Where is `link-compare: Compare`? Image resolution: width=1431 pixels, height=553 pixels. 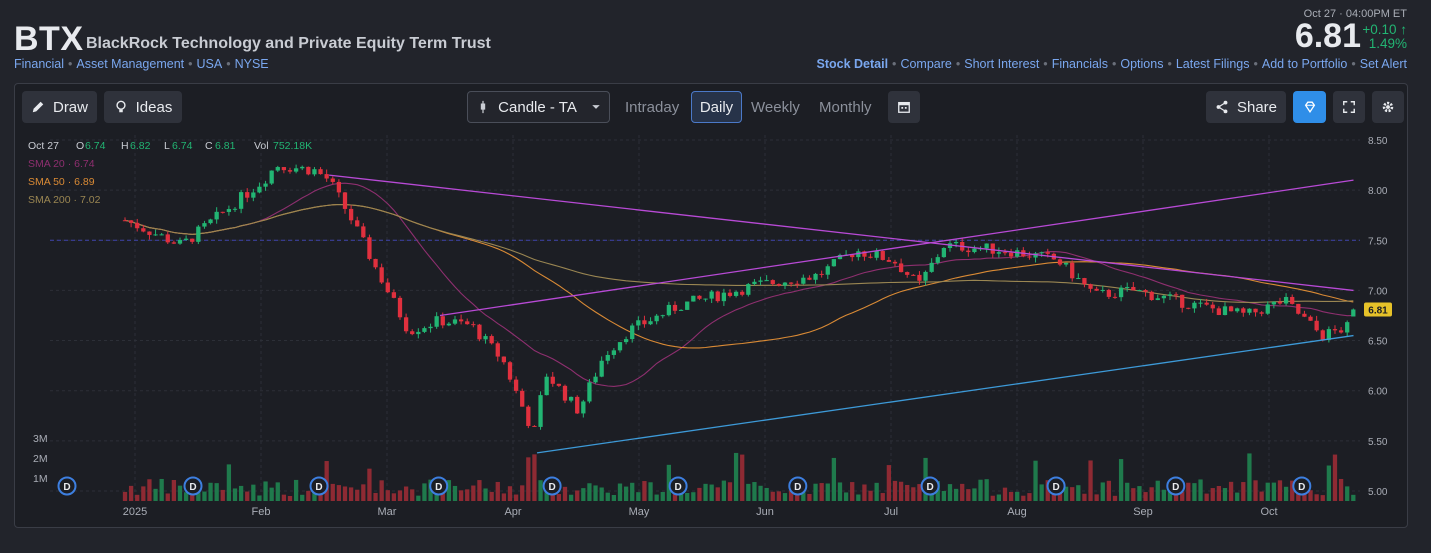
link-compare: Compare is located at coordinates (926, 64).